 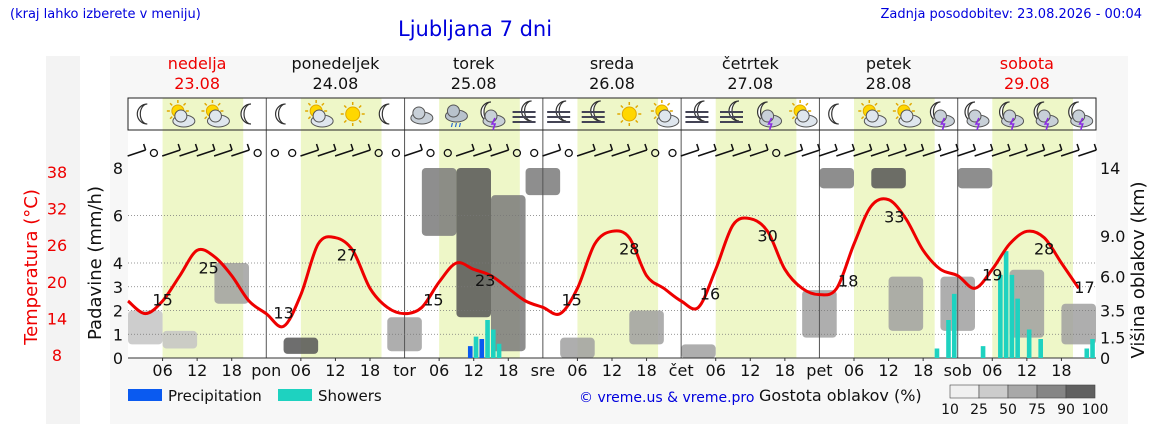 What do you see at coordinates (470, 352) in the screenshot?
I see `precipitation-bar` at bounding box center [470, 352].